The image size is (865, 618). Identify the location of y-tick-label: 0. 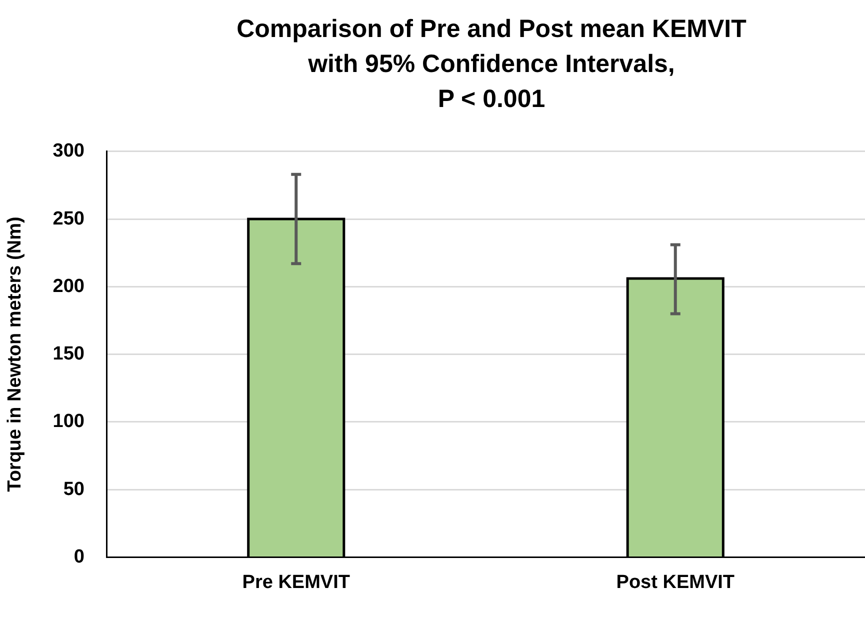
(79, 557).